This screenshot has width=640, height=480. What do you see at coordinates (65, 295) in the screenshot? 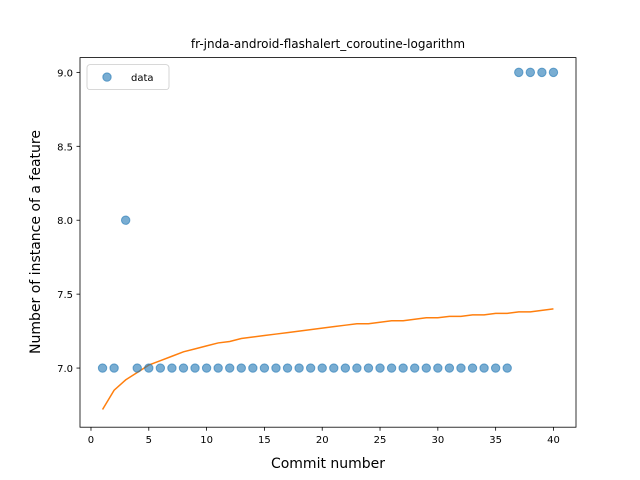
I see `y-tick-label: 7.5` at bounding box center [65, 295].